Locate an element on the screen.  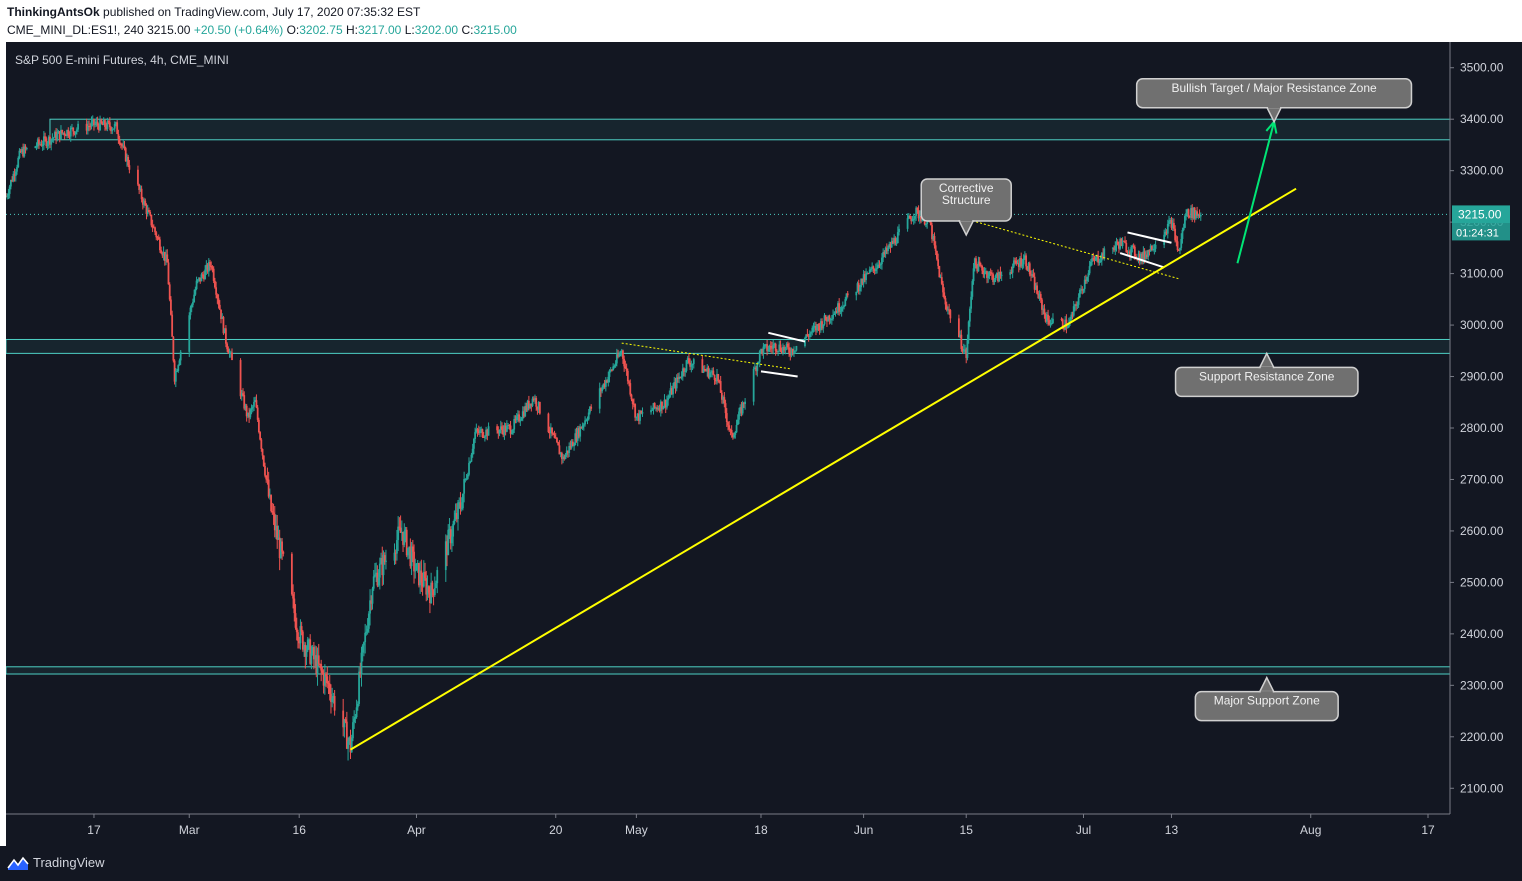
author-name: ThinkingAntsOk is located at coordinates (53, 12).